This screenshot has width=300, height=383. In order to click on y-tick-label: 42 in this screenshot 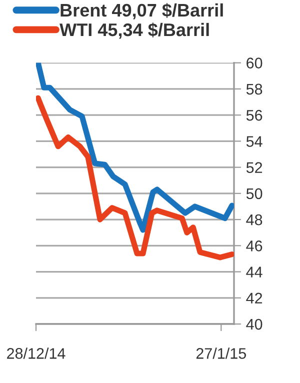, I will do `click(254, 298)`.